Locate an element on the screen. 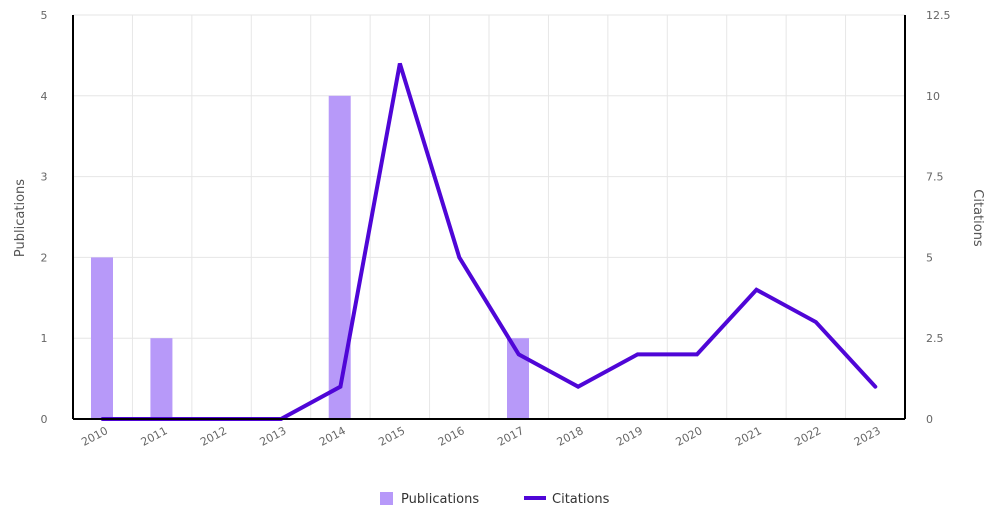 The image size is (986, 509). x-tick-label-2010: 2010 is located at coordinates (94, 436).